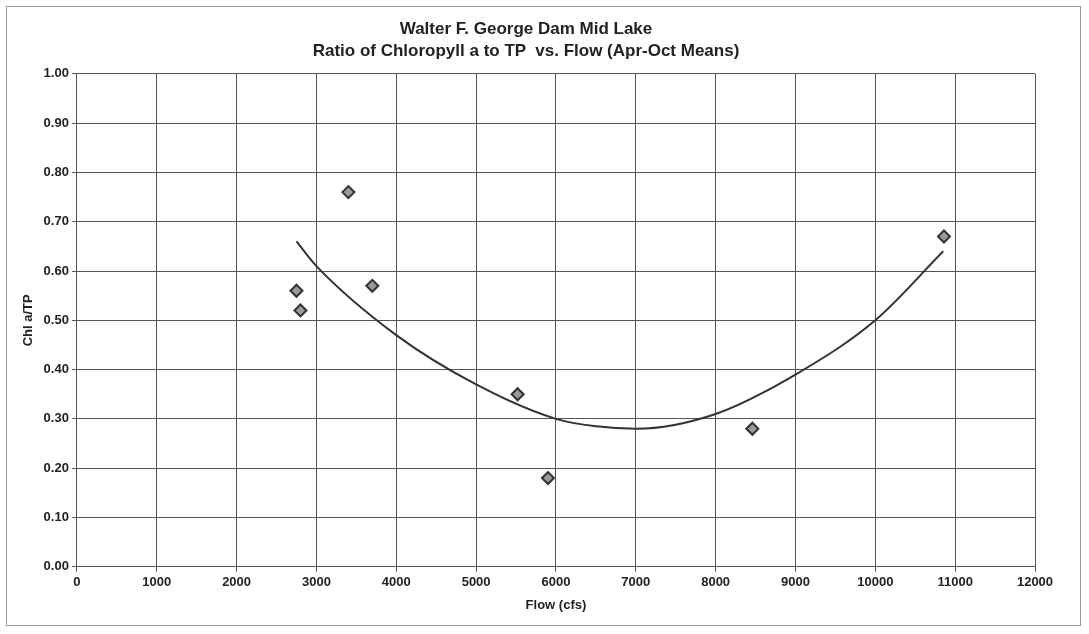 The width and height of the screenshot is (1089, 634). What do you see at coordinates (56, 566) in the screenshot?
I see `y-tick-label: 0.00` at bounding box center [56, 566].